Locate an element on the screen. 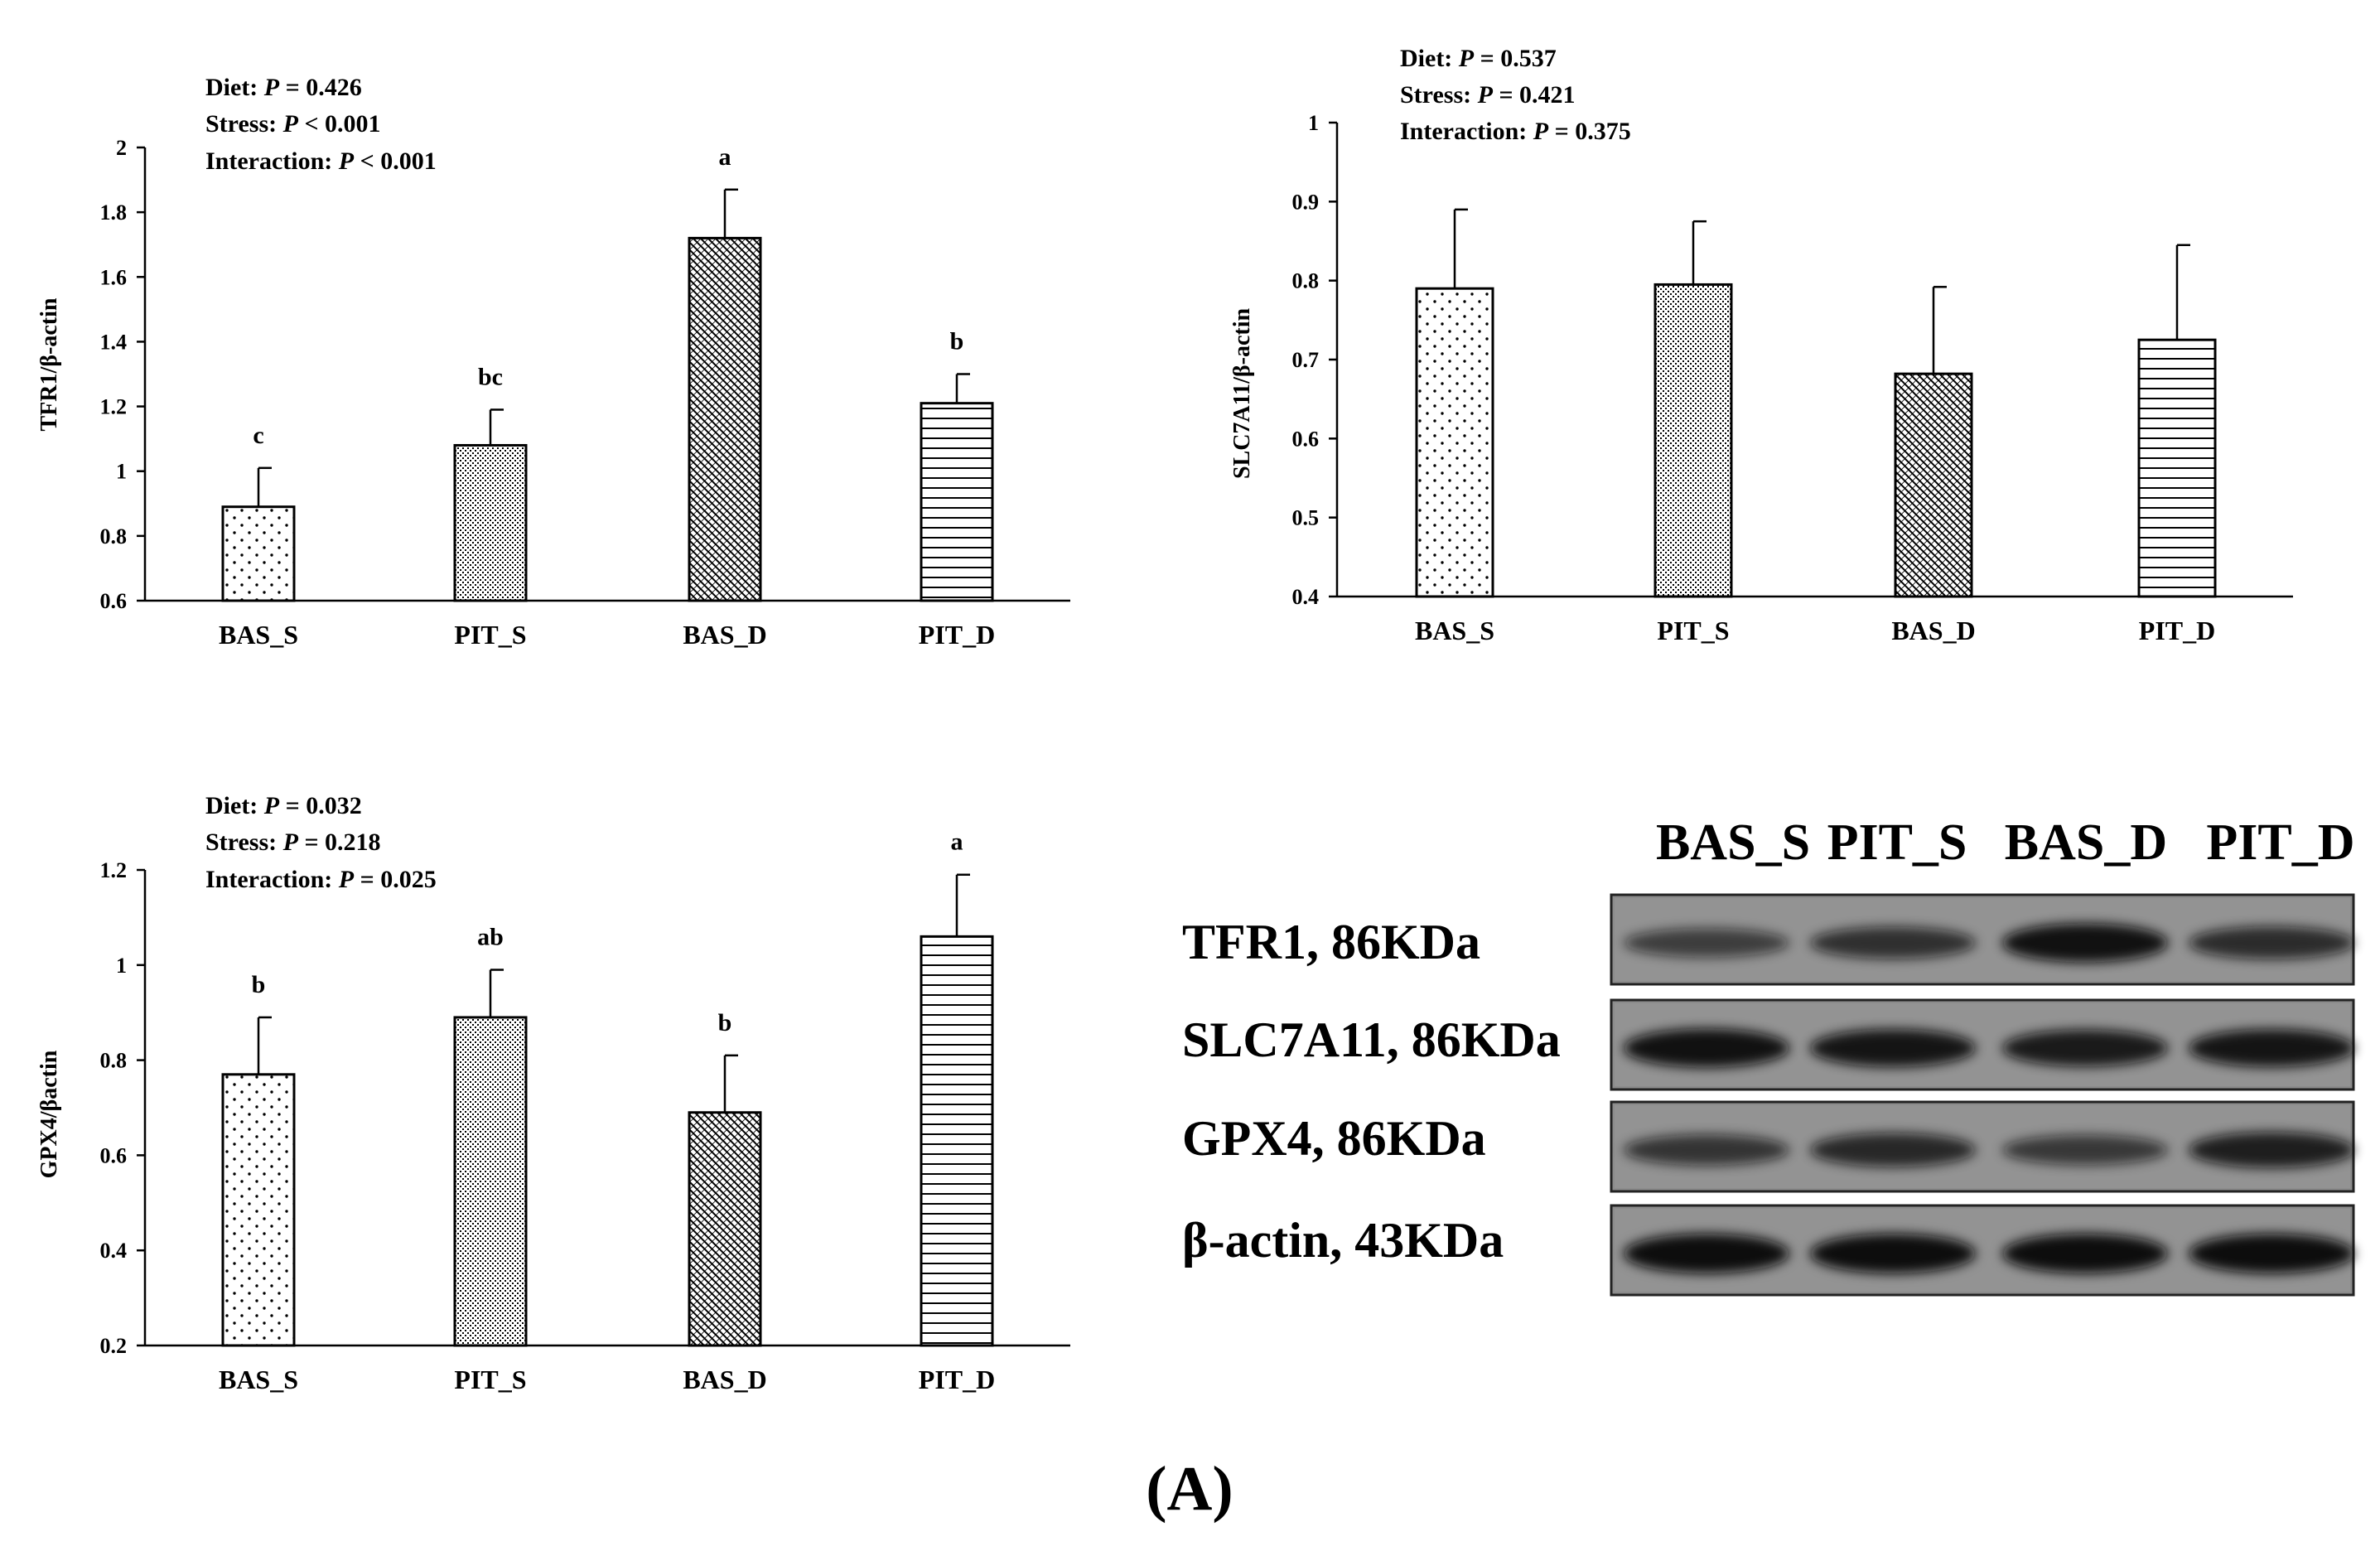  slc7a11-bar-bas-d is located at coordinates (1933, 485).